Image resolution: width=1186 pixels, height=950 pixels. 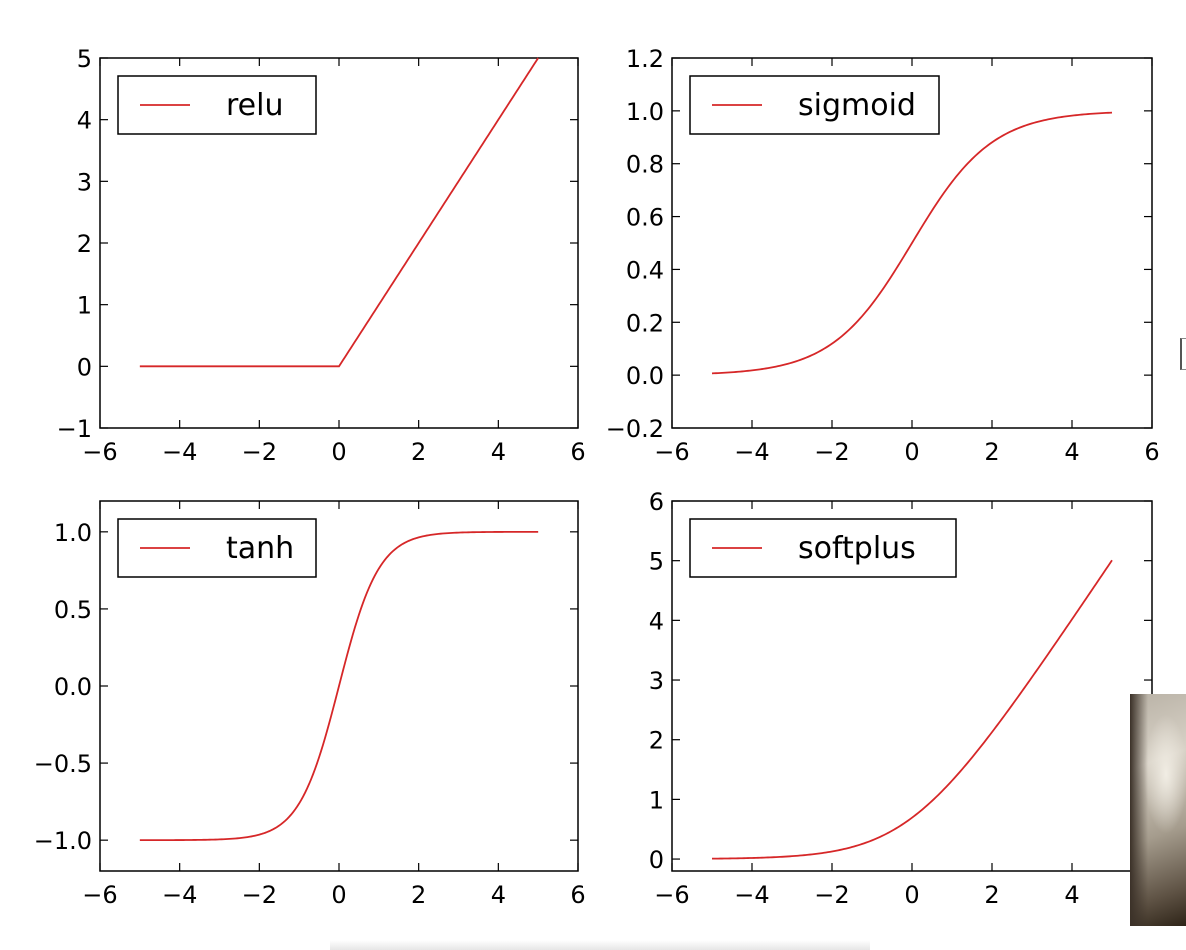 What do you see at coordinates (260, 548) in the screenshot?
I see `legend-label: tanh` at bounding box center [260, 548].